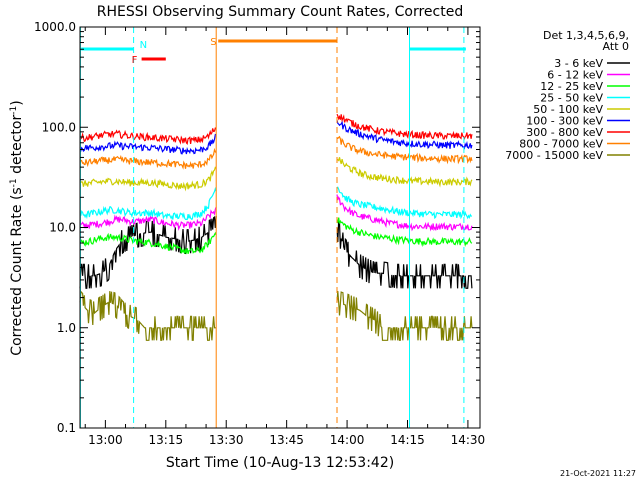 The height and width of the screenshot is (480, 640). I want to click on series-line-300-800-kev-post, so click(404, 127).